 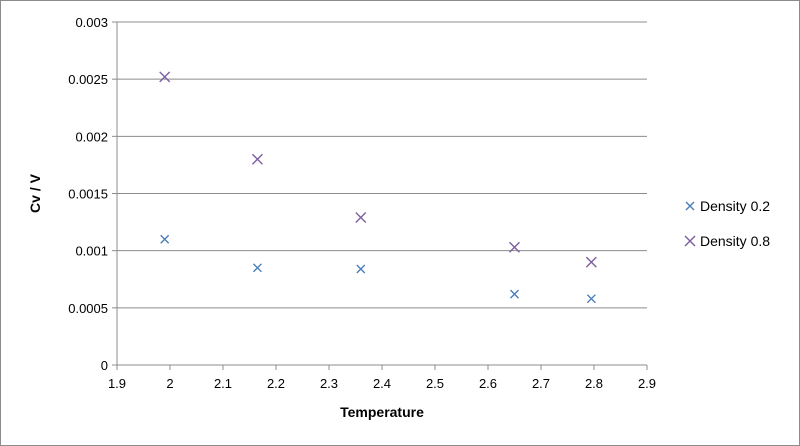 What do you see at coordinates (88, 308) in the screenshot?
I see `y-tick-label: 0.0005` at bounding box center [88, 308].